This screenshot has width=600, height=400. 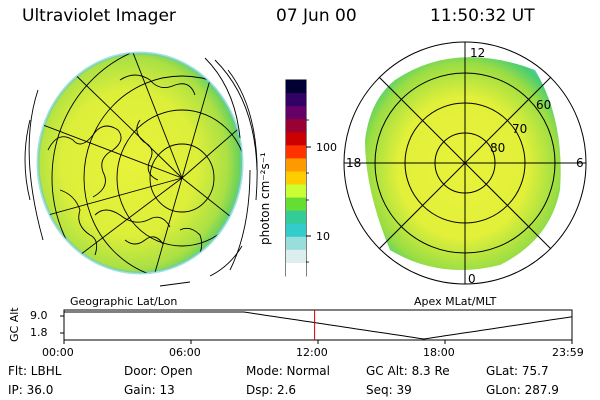 What do you see at coordinates (326, 147) in the screenshot?
I see `colorbar-tick-100: 100` at bounding box center [326, 147].